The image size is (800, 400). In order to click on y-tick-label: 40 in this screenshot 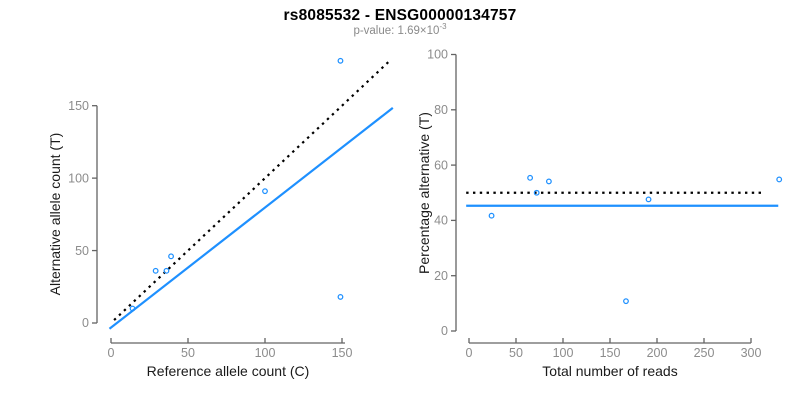, I will do `click(441, 221)`.